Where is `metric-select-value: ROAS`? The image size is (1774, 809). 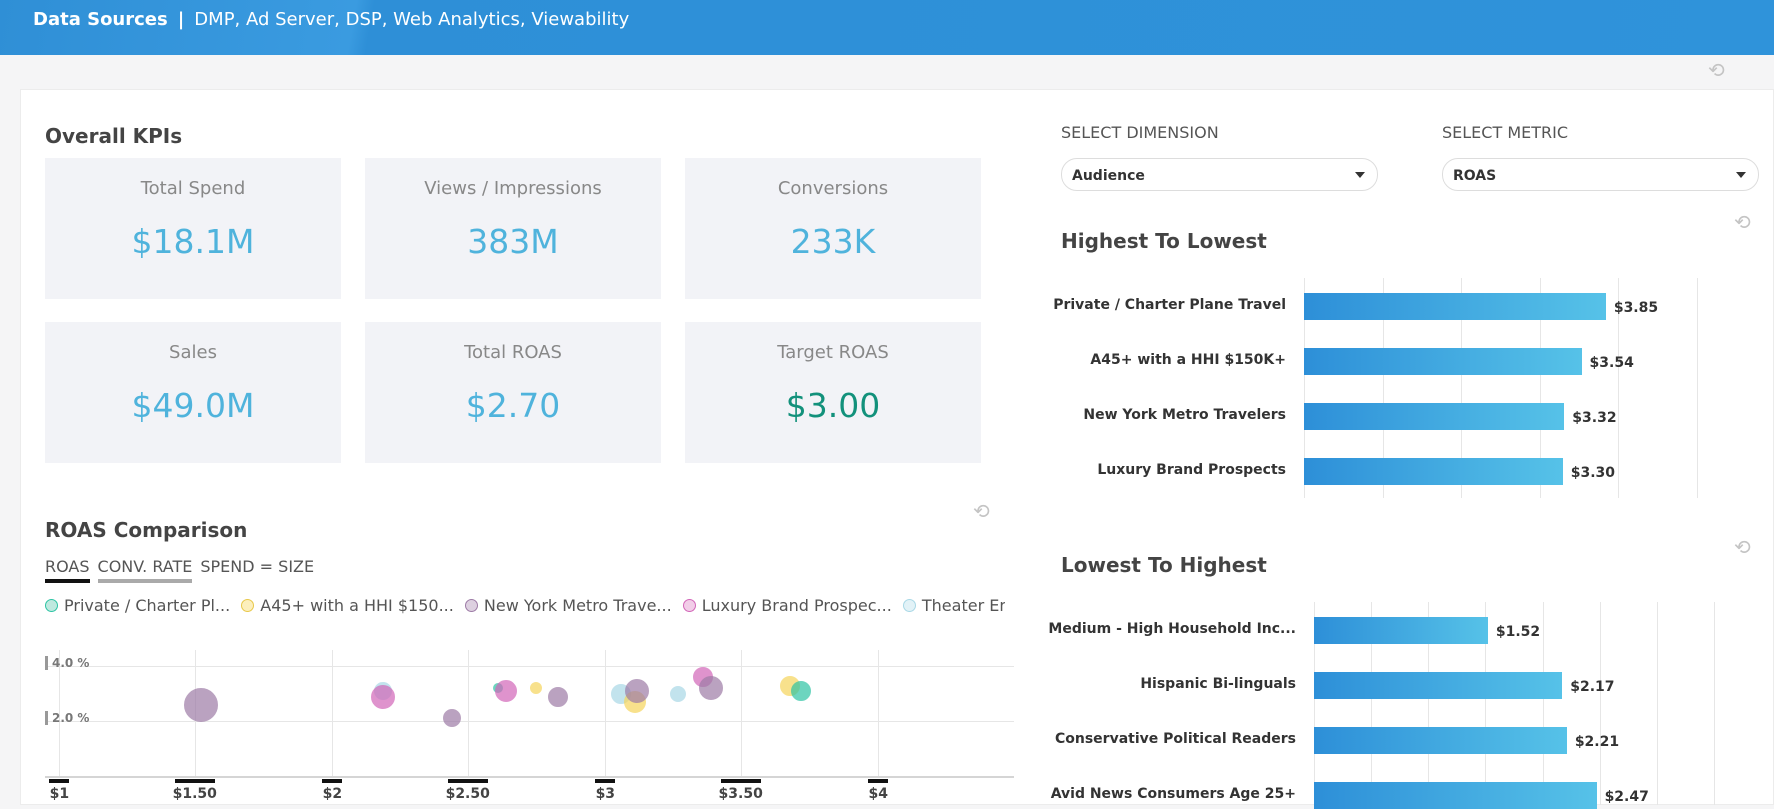 metric-select-value: ROAS is located at coordinates (1475, 176).